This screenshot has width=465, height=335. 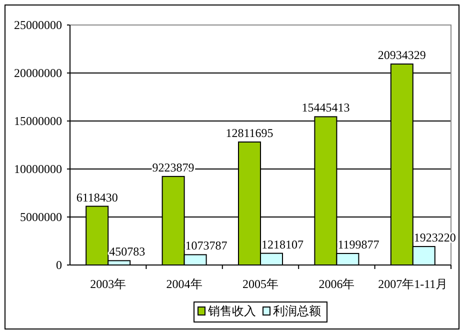 I want to click on x-tick-label: 2003年, so click(x=108, y=284).